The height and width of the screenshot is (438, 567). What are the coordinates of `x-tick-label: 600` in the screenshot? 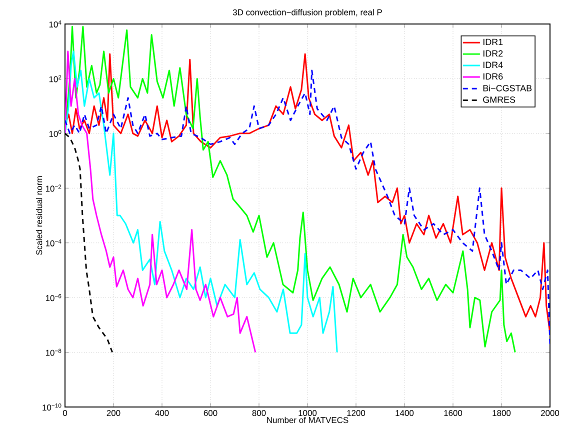 It's located at (211, 413).